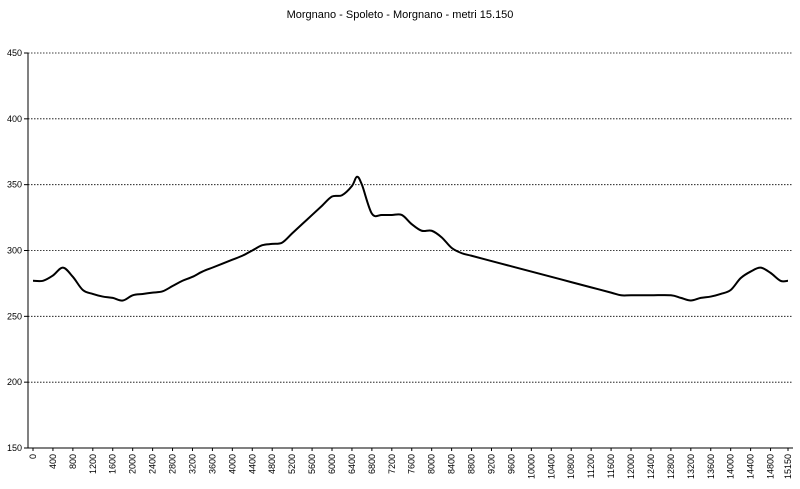  What do you see at coordinates (312, 464) in the screenshot?
I see `x-tick-label: 5600` at bounding box center [312, 464].